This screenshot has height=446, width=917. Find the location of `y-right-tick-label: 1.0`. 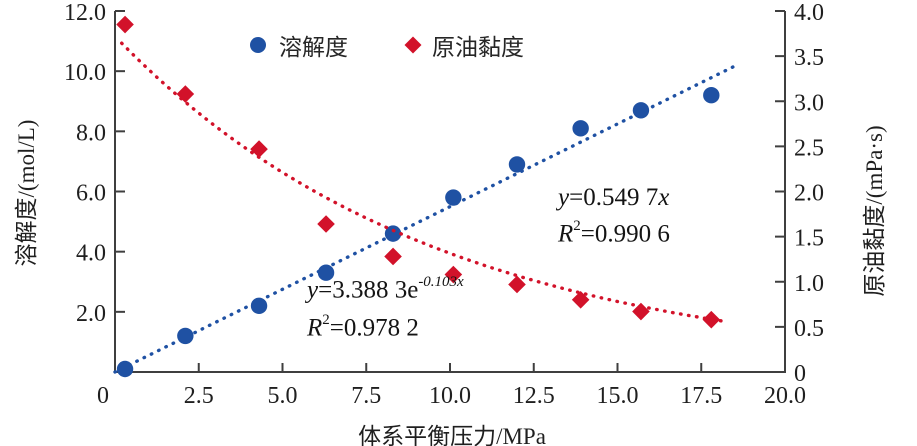

y-right-tick-label: 1.0 is located at coordinates (809, 284).